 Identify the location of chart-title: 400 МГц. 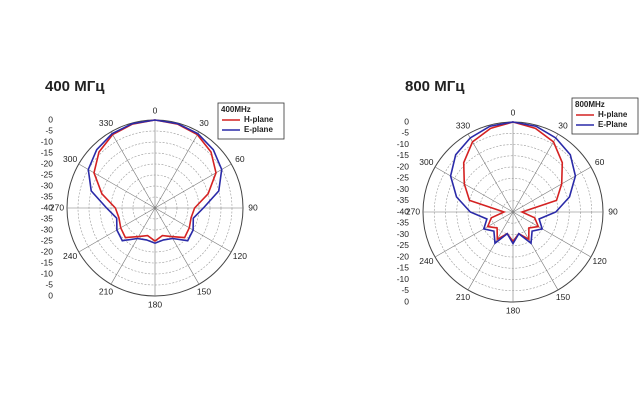
(75, 86).